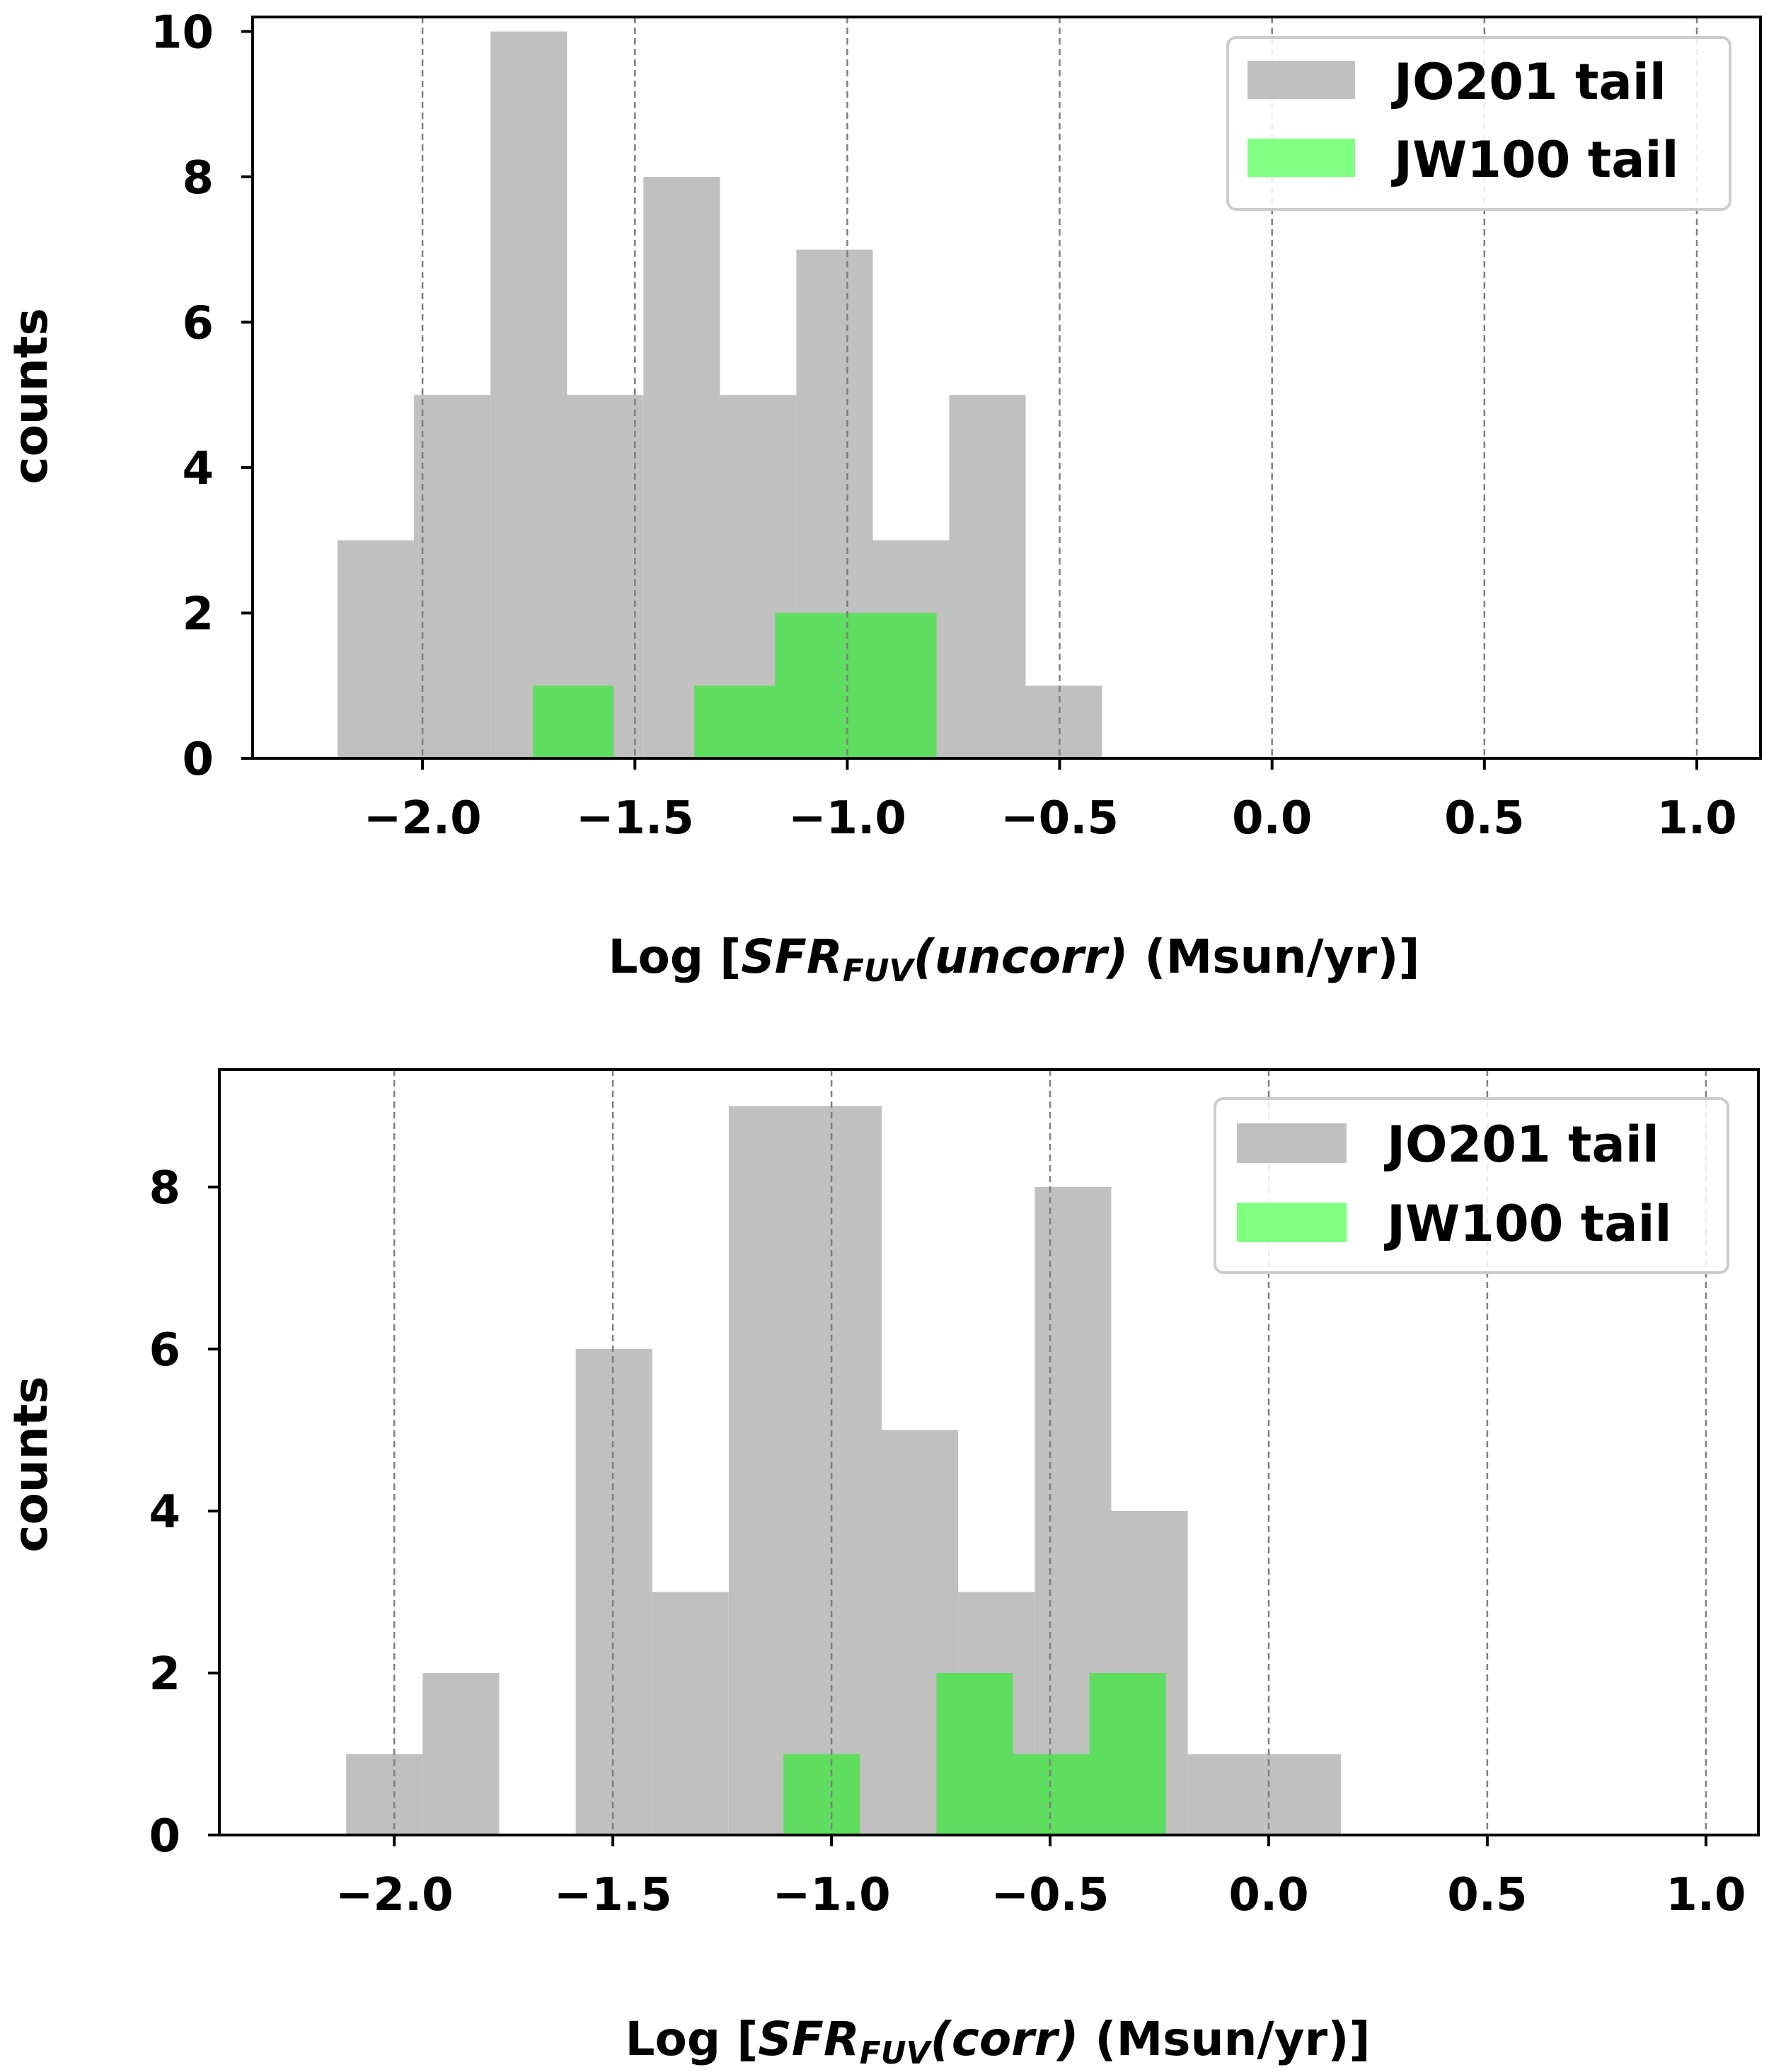 The image size is (1769, 2072). What do you see at coordinates (31, 396) in the screenshot?
I see `y-axis-title-uncorr: counts` at bounding box center [31, 396].